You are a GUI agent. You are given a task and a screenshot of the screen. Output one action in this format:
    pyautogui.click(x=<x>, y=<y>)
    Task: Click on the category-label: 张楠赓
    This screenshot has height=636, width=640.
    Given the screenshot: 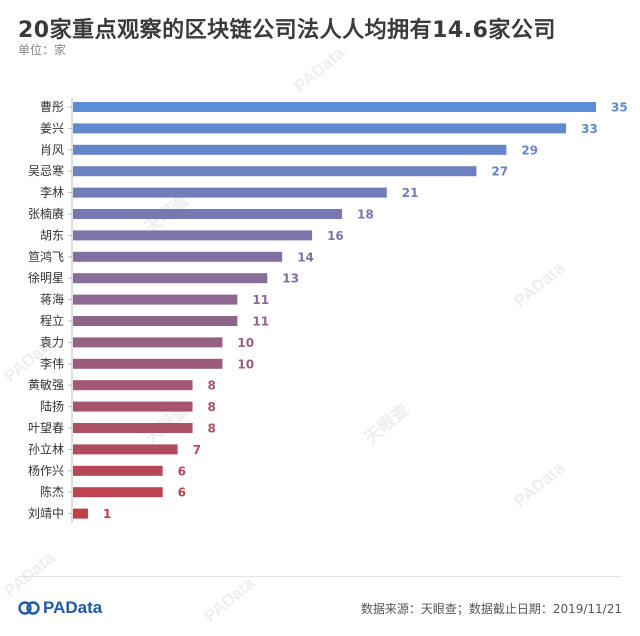 What is the action you would take?
    pyautogui.click(x=46, y=213)
    